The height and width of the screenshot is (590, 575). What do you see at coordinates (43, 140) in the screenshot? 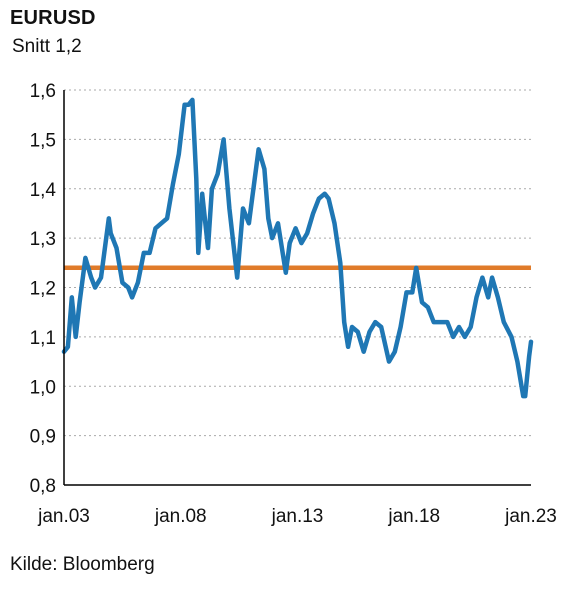
I see `y-tick-label: 1,5` at bounding box center [43, 140].